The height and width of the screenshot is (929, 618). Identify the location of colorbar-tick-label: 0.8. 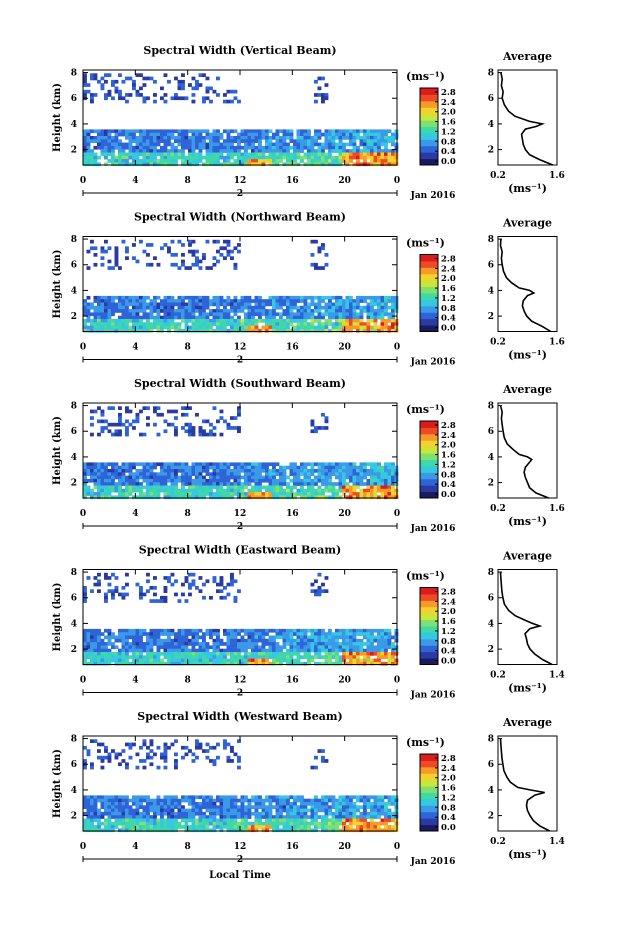
(448, 642).